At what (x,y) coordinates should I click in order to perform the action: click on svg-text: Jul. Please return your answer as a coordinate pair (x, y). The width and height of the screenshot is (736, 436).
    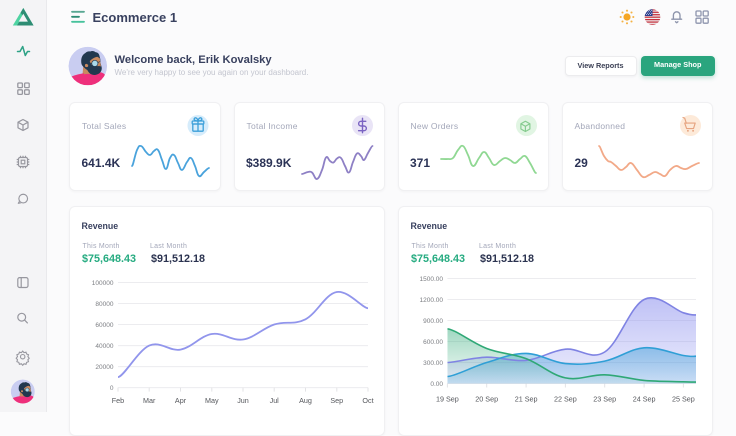
    Looking at the image, I should click on (275, 400).